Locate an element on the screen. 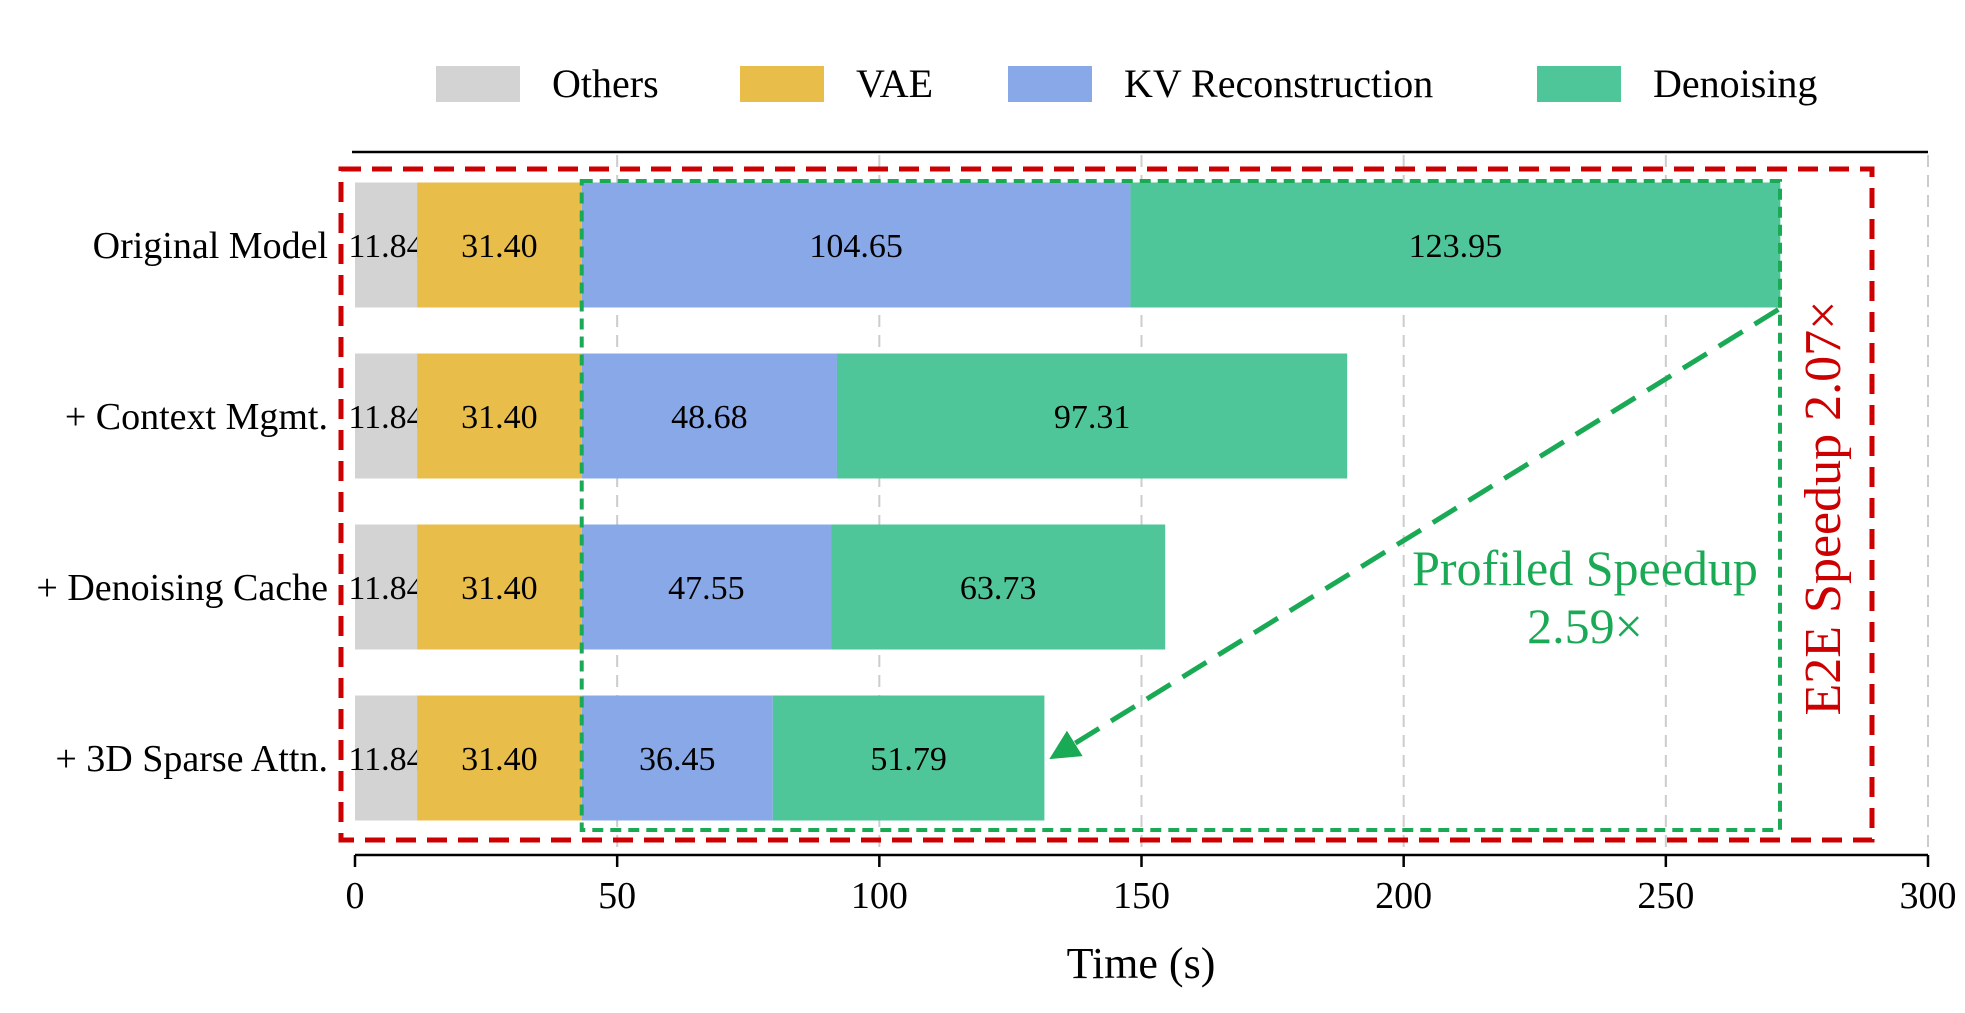 This screenshot has width=1965, height=1013. category-label: + Denoising Cache is located at coordinates (182, 588).